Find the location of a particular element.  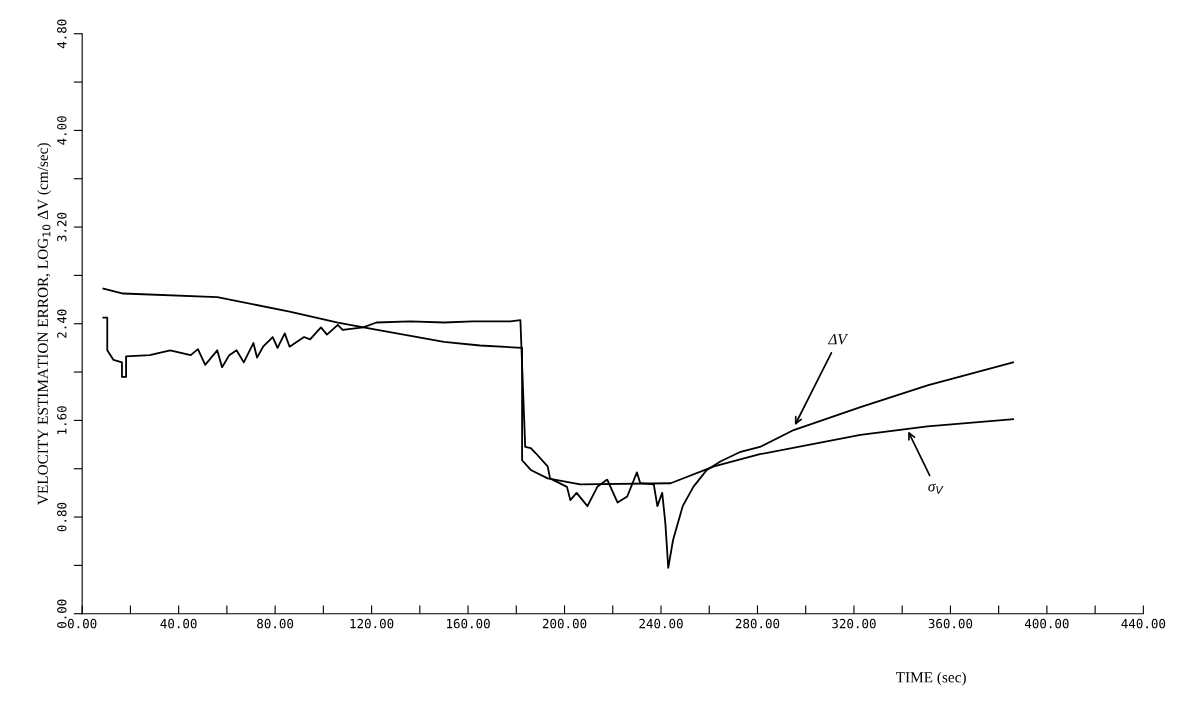

x-axis-title: TIME (sec) is located at coordinates (930, 678).